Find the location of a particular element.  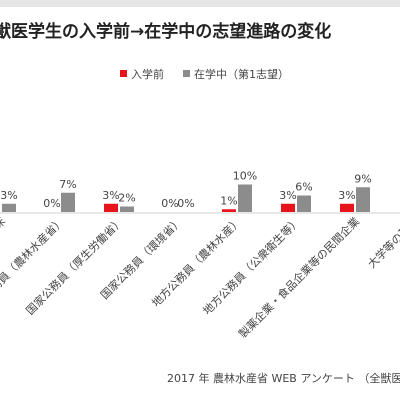

source-note: 2017 年 農林水産省 WEB アンケート （全獣医 is located at coordinates (283, 378).